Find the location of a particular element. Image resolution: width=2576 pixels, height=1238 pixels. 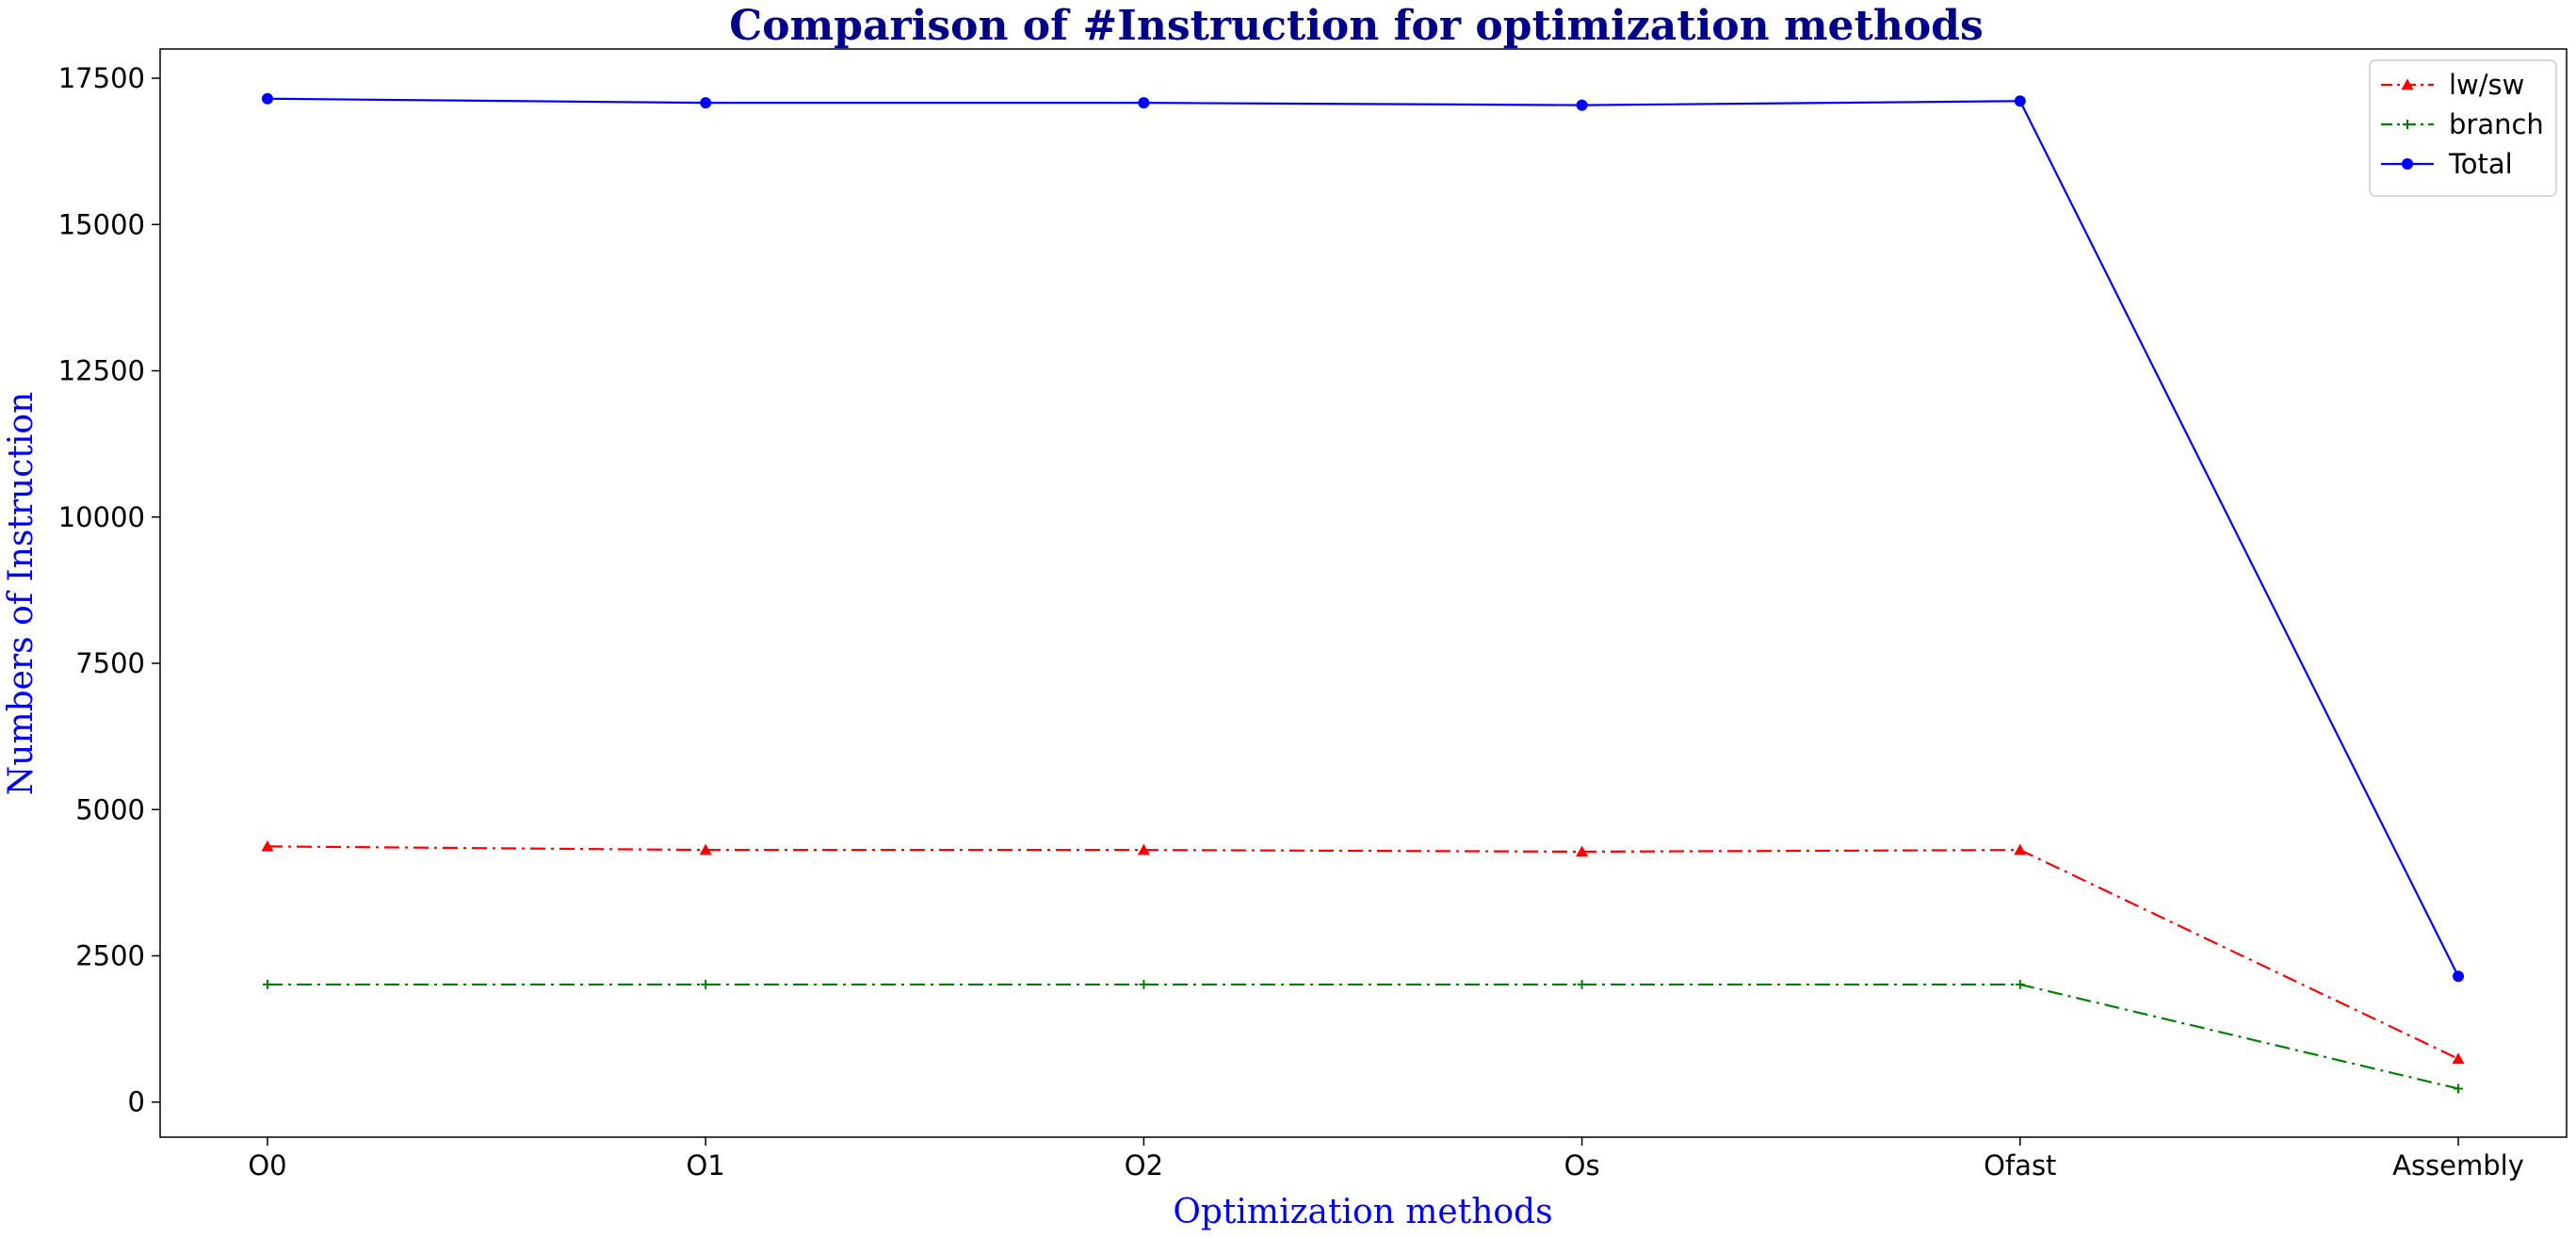

y-axis: 0 2500 5000 7500 10000 12500 15000 17500 is located at coordinates (109, 590).